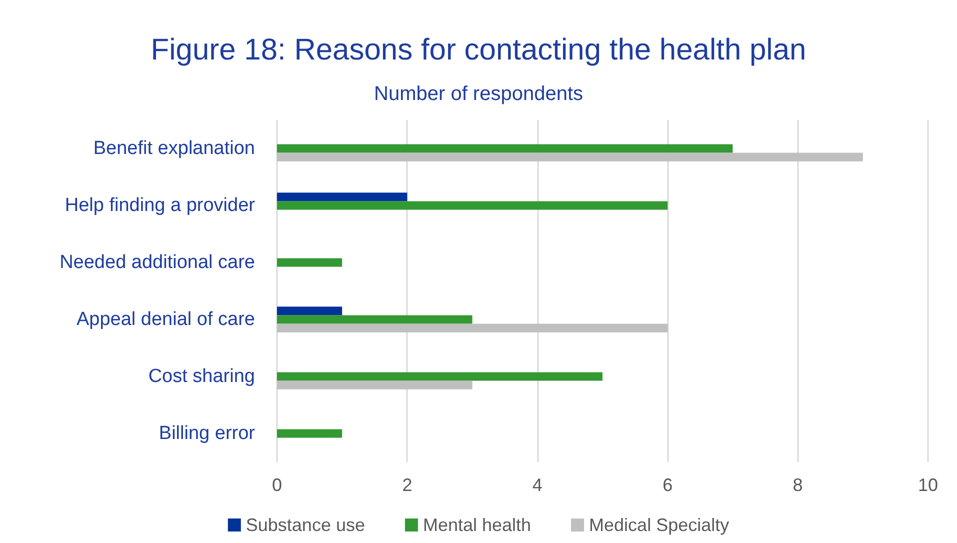  I want to click on y-tick-label: Help finding a provider, so click(160, 205).